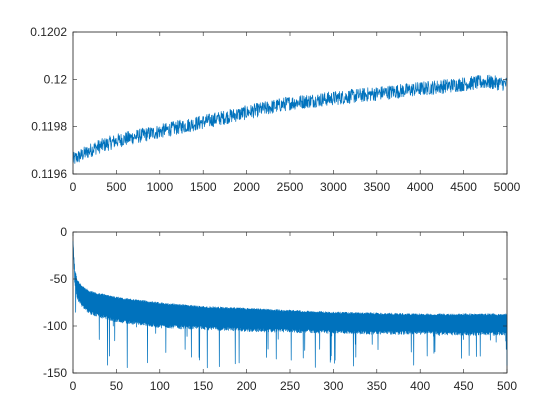 Image resolution: width=560 pixels, height=420 pixels. What do you see at coordinates (420, 386) in the screenshot?
I see `bottom-panel-x-tick-label: 400` at bounding box center [420, 386].